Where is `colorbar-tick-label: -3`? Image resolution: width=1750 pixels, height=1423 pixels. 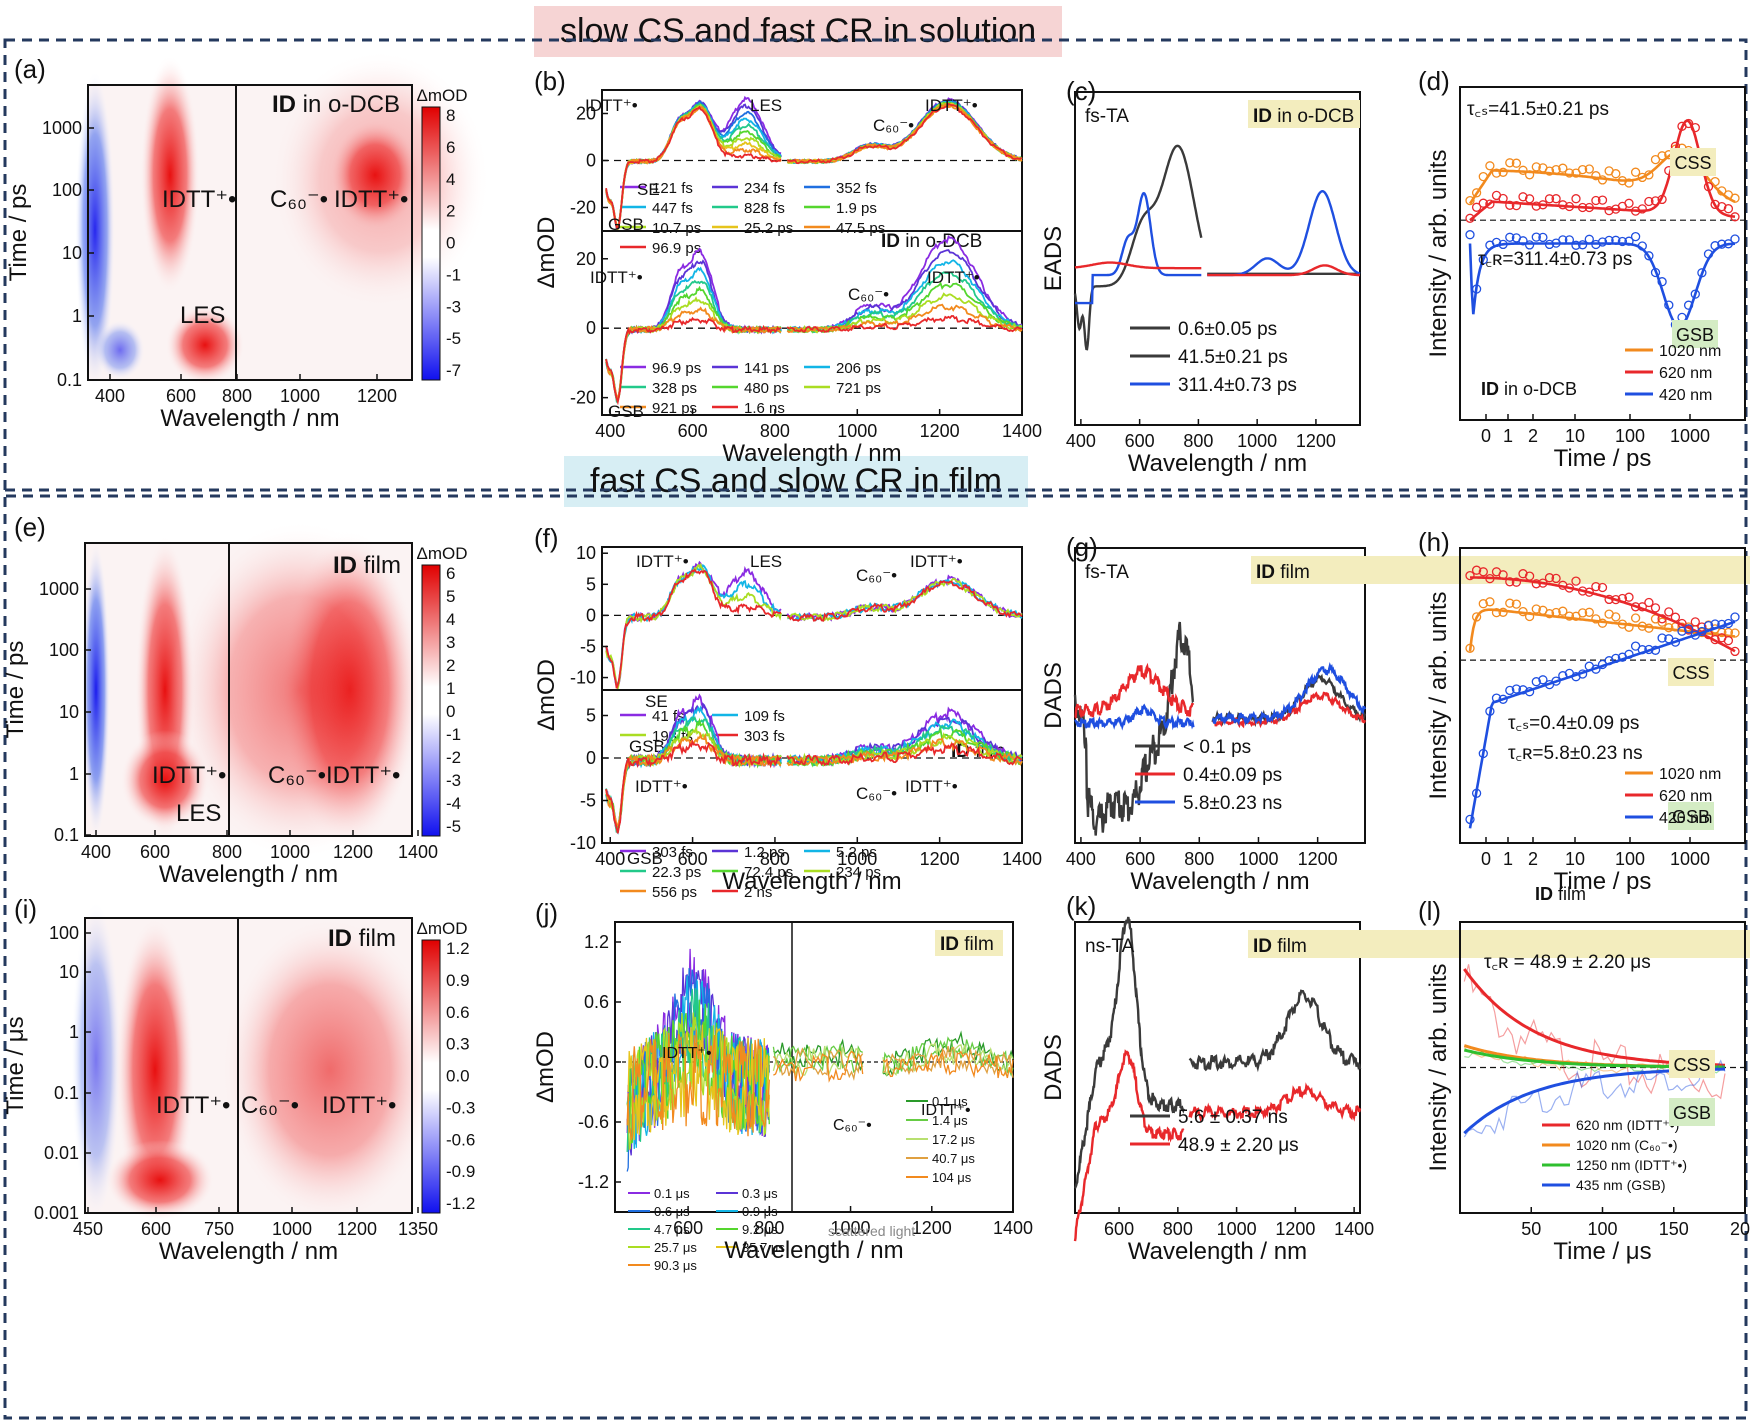
colorbar-tick-label: -3 is located at coordinates (453, 306).